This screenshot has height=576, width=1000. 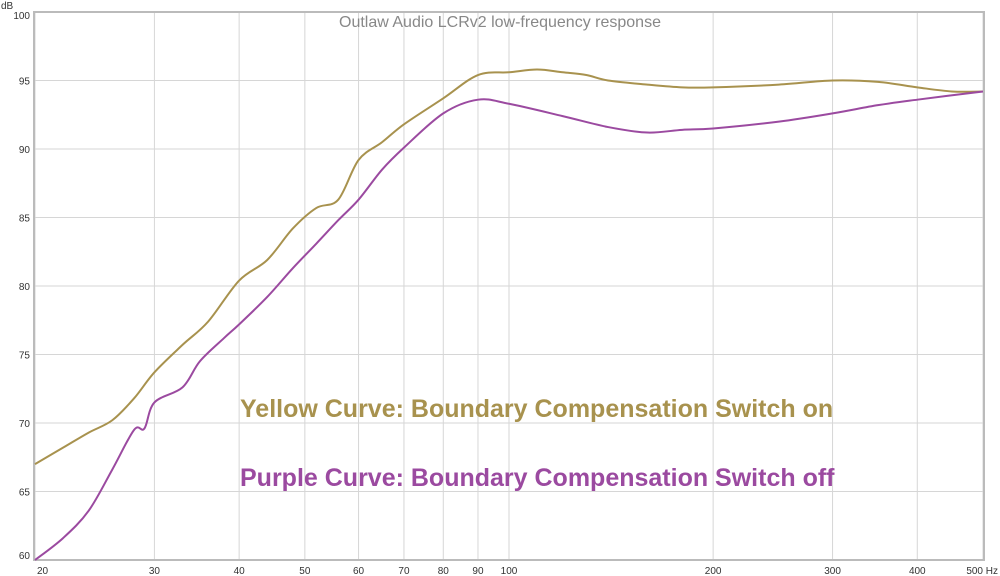 I want to click on x-tick-label: 70, so click(x=404, y=571).